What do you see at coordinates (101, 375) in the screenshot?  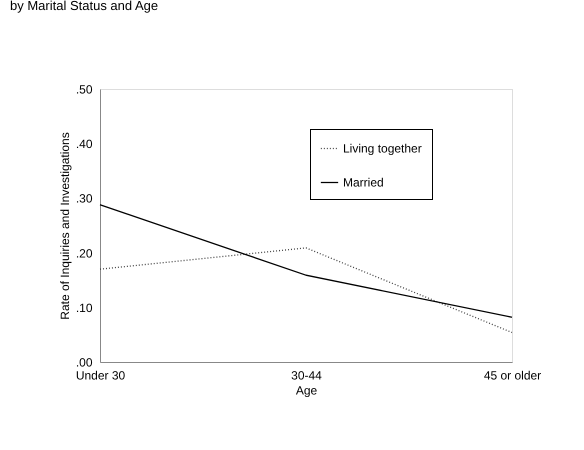 I see `x-tick-label: Under 30` at bounding box center [101, 375].